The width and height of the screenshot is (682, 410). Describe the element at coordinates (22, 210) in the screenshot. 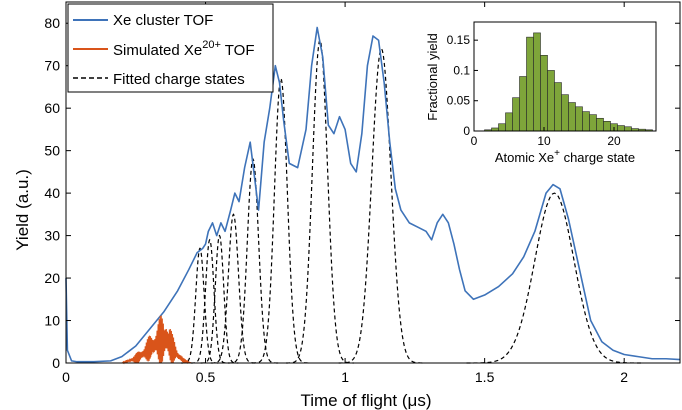

I see `y-axis-label: Yield (a.u.)` at that location.